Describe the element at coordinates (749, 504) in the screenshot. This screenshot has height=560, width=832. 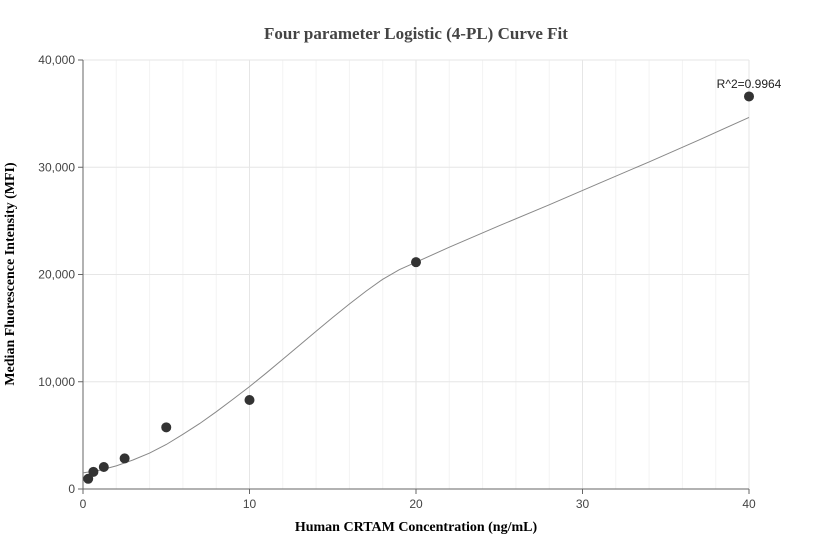
I see `x-tick-label: 40` at that location.